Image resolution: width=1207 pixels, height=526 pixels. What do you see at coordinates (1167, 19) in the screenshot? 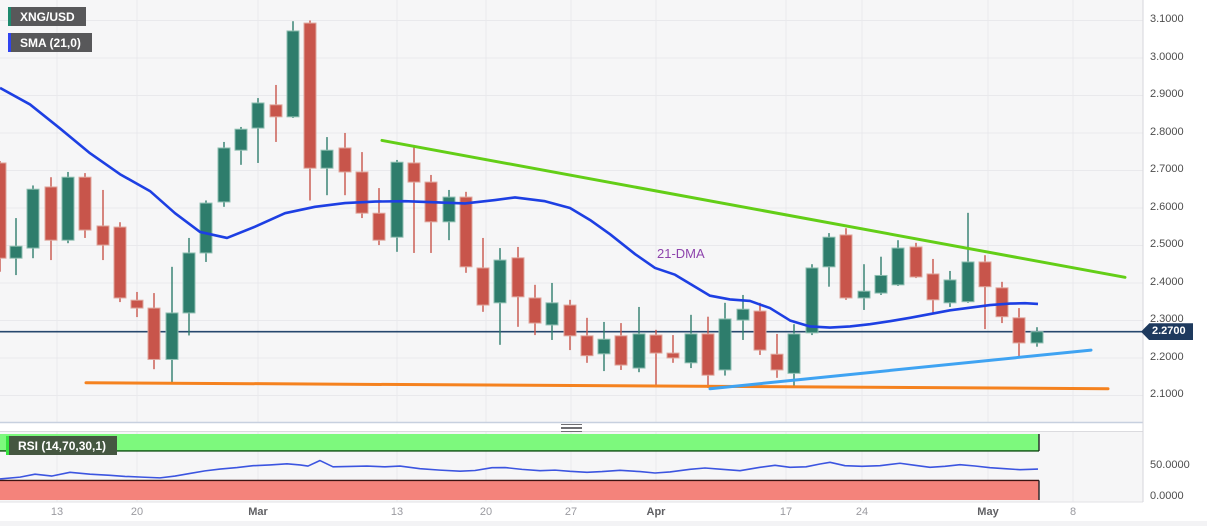
I see `price-axis-label: 3.1000` at bounding box center [1167, 19].